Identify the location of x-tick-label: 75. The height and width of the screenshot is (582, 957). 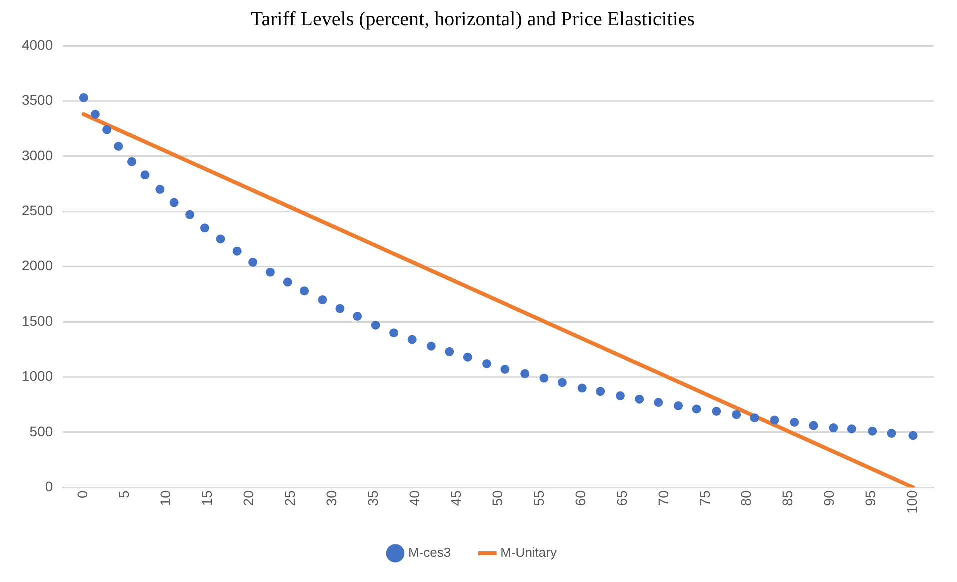
(704, 498).